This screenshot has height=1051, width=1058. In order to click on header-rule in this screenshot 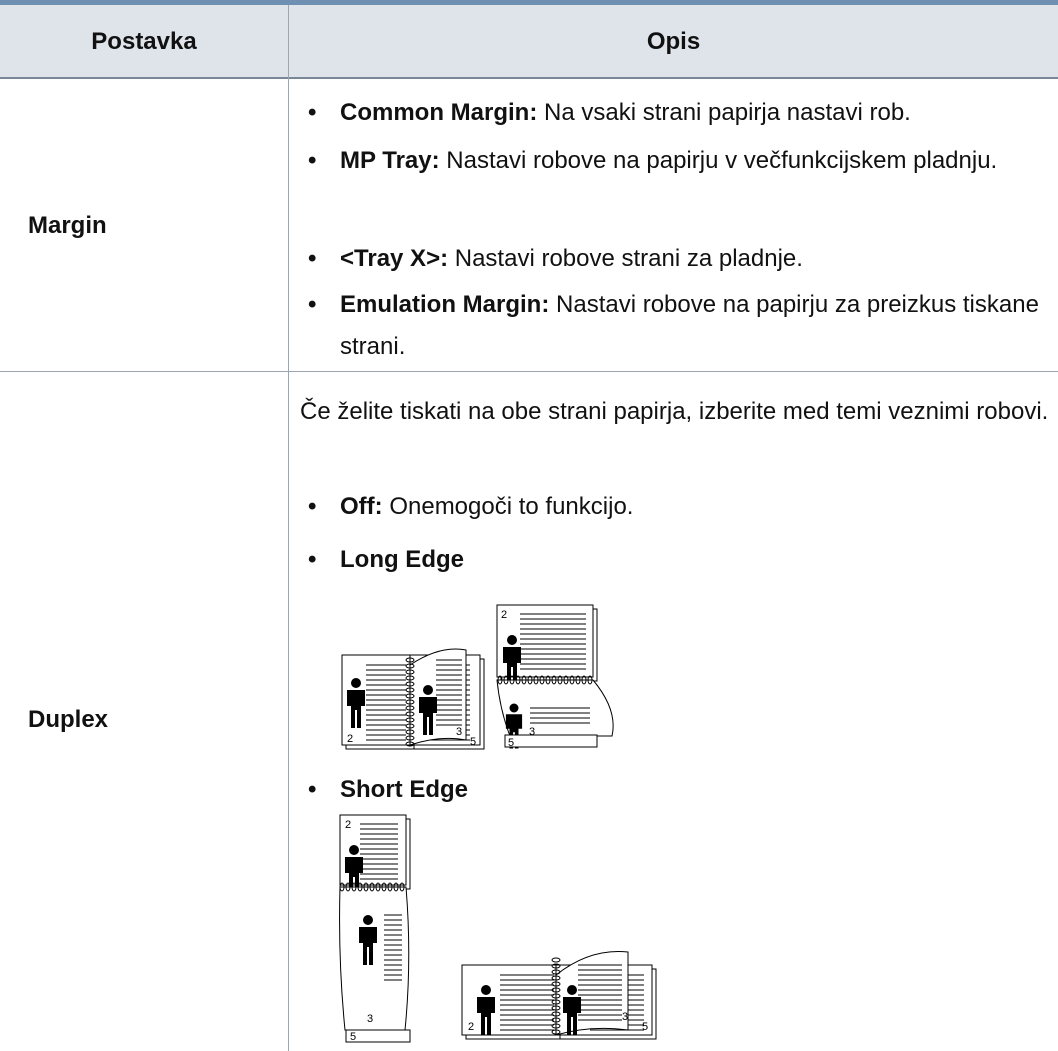, I will do `click(529, 78)`.